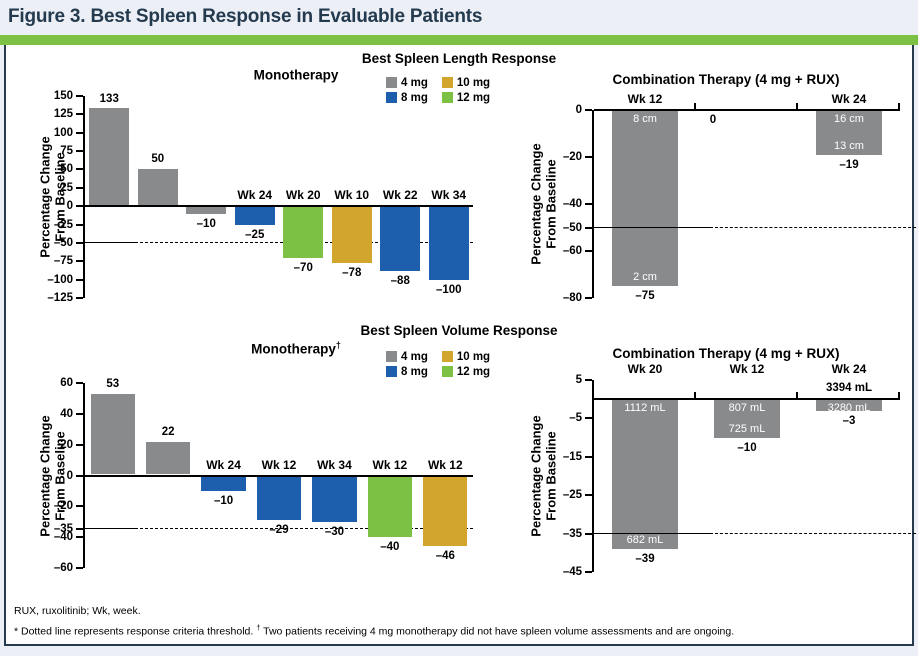 The width and height of the screenshot is (918, 656). I want to click on bar-value-label: –88, so click(400, 280).